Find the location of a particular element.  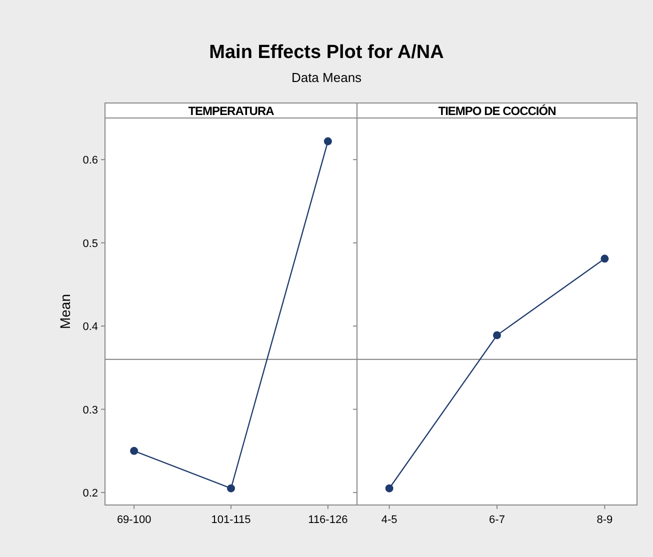

x-tick-label: 8-9 is located at coordinates (604, 520).